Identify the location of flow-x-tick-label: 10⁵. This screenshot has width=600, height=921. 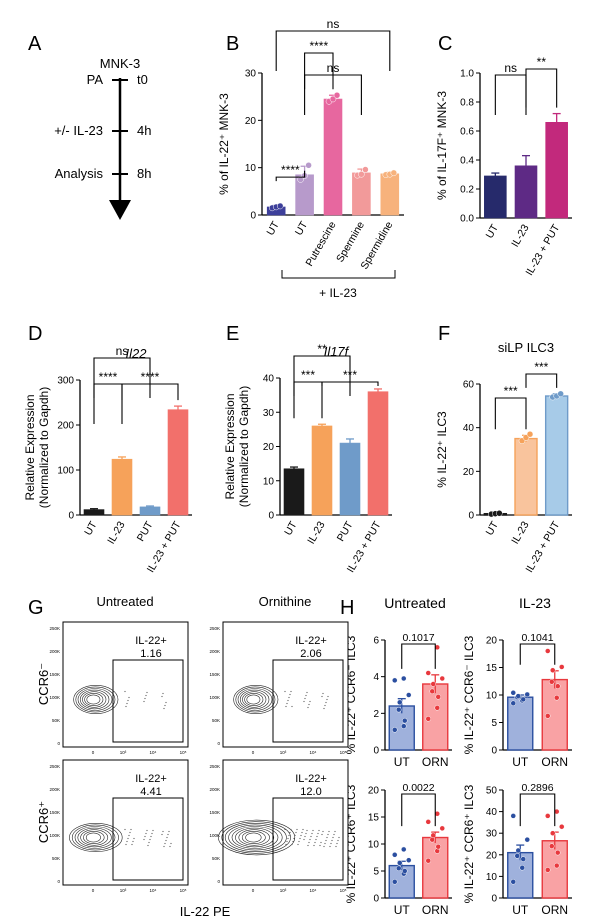
(183, 752).